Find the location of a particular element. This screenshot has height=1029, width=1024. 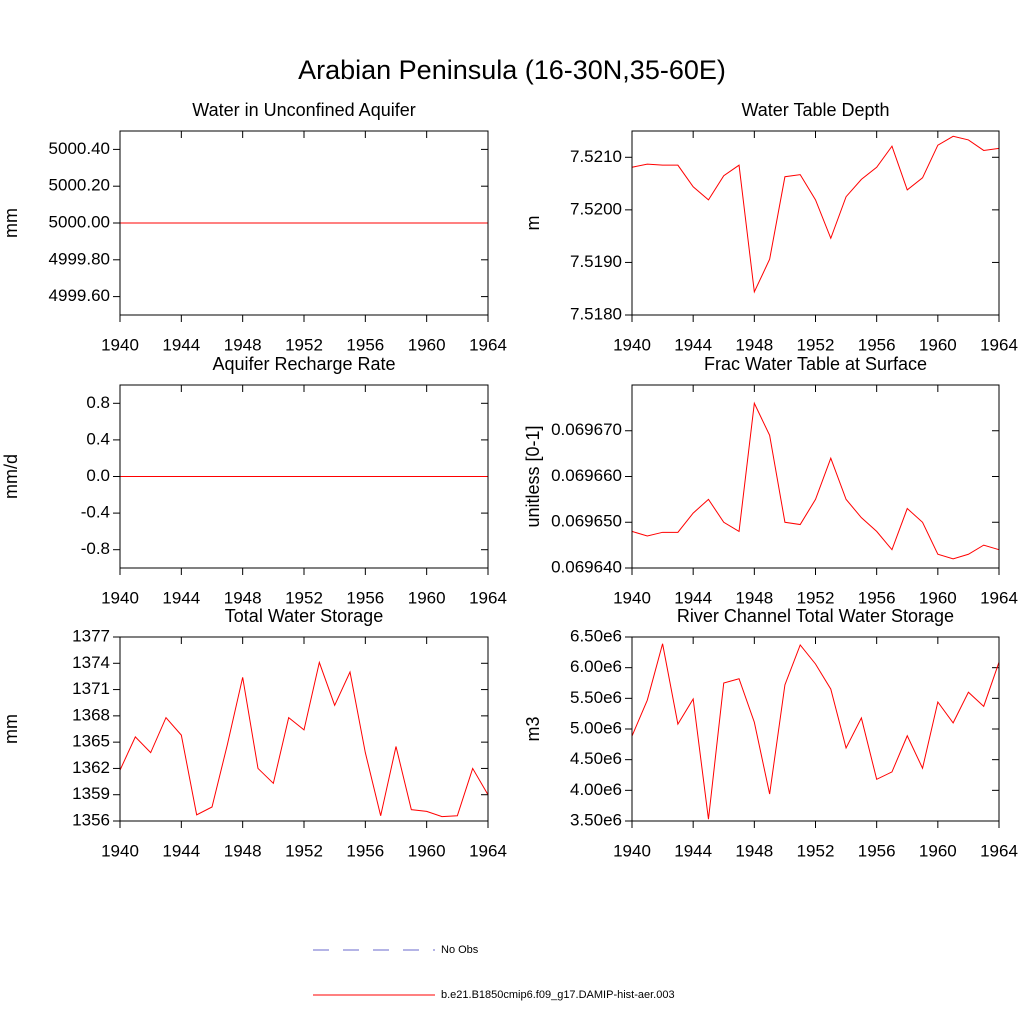

y-tick-label: 4.50e6 is located at coordinates (596, 758).